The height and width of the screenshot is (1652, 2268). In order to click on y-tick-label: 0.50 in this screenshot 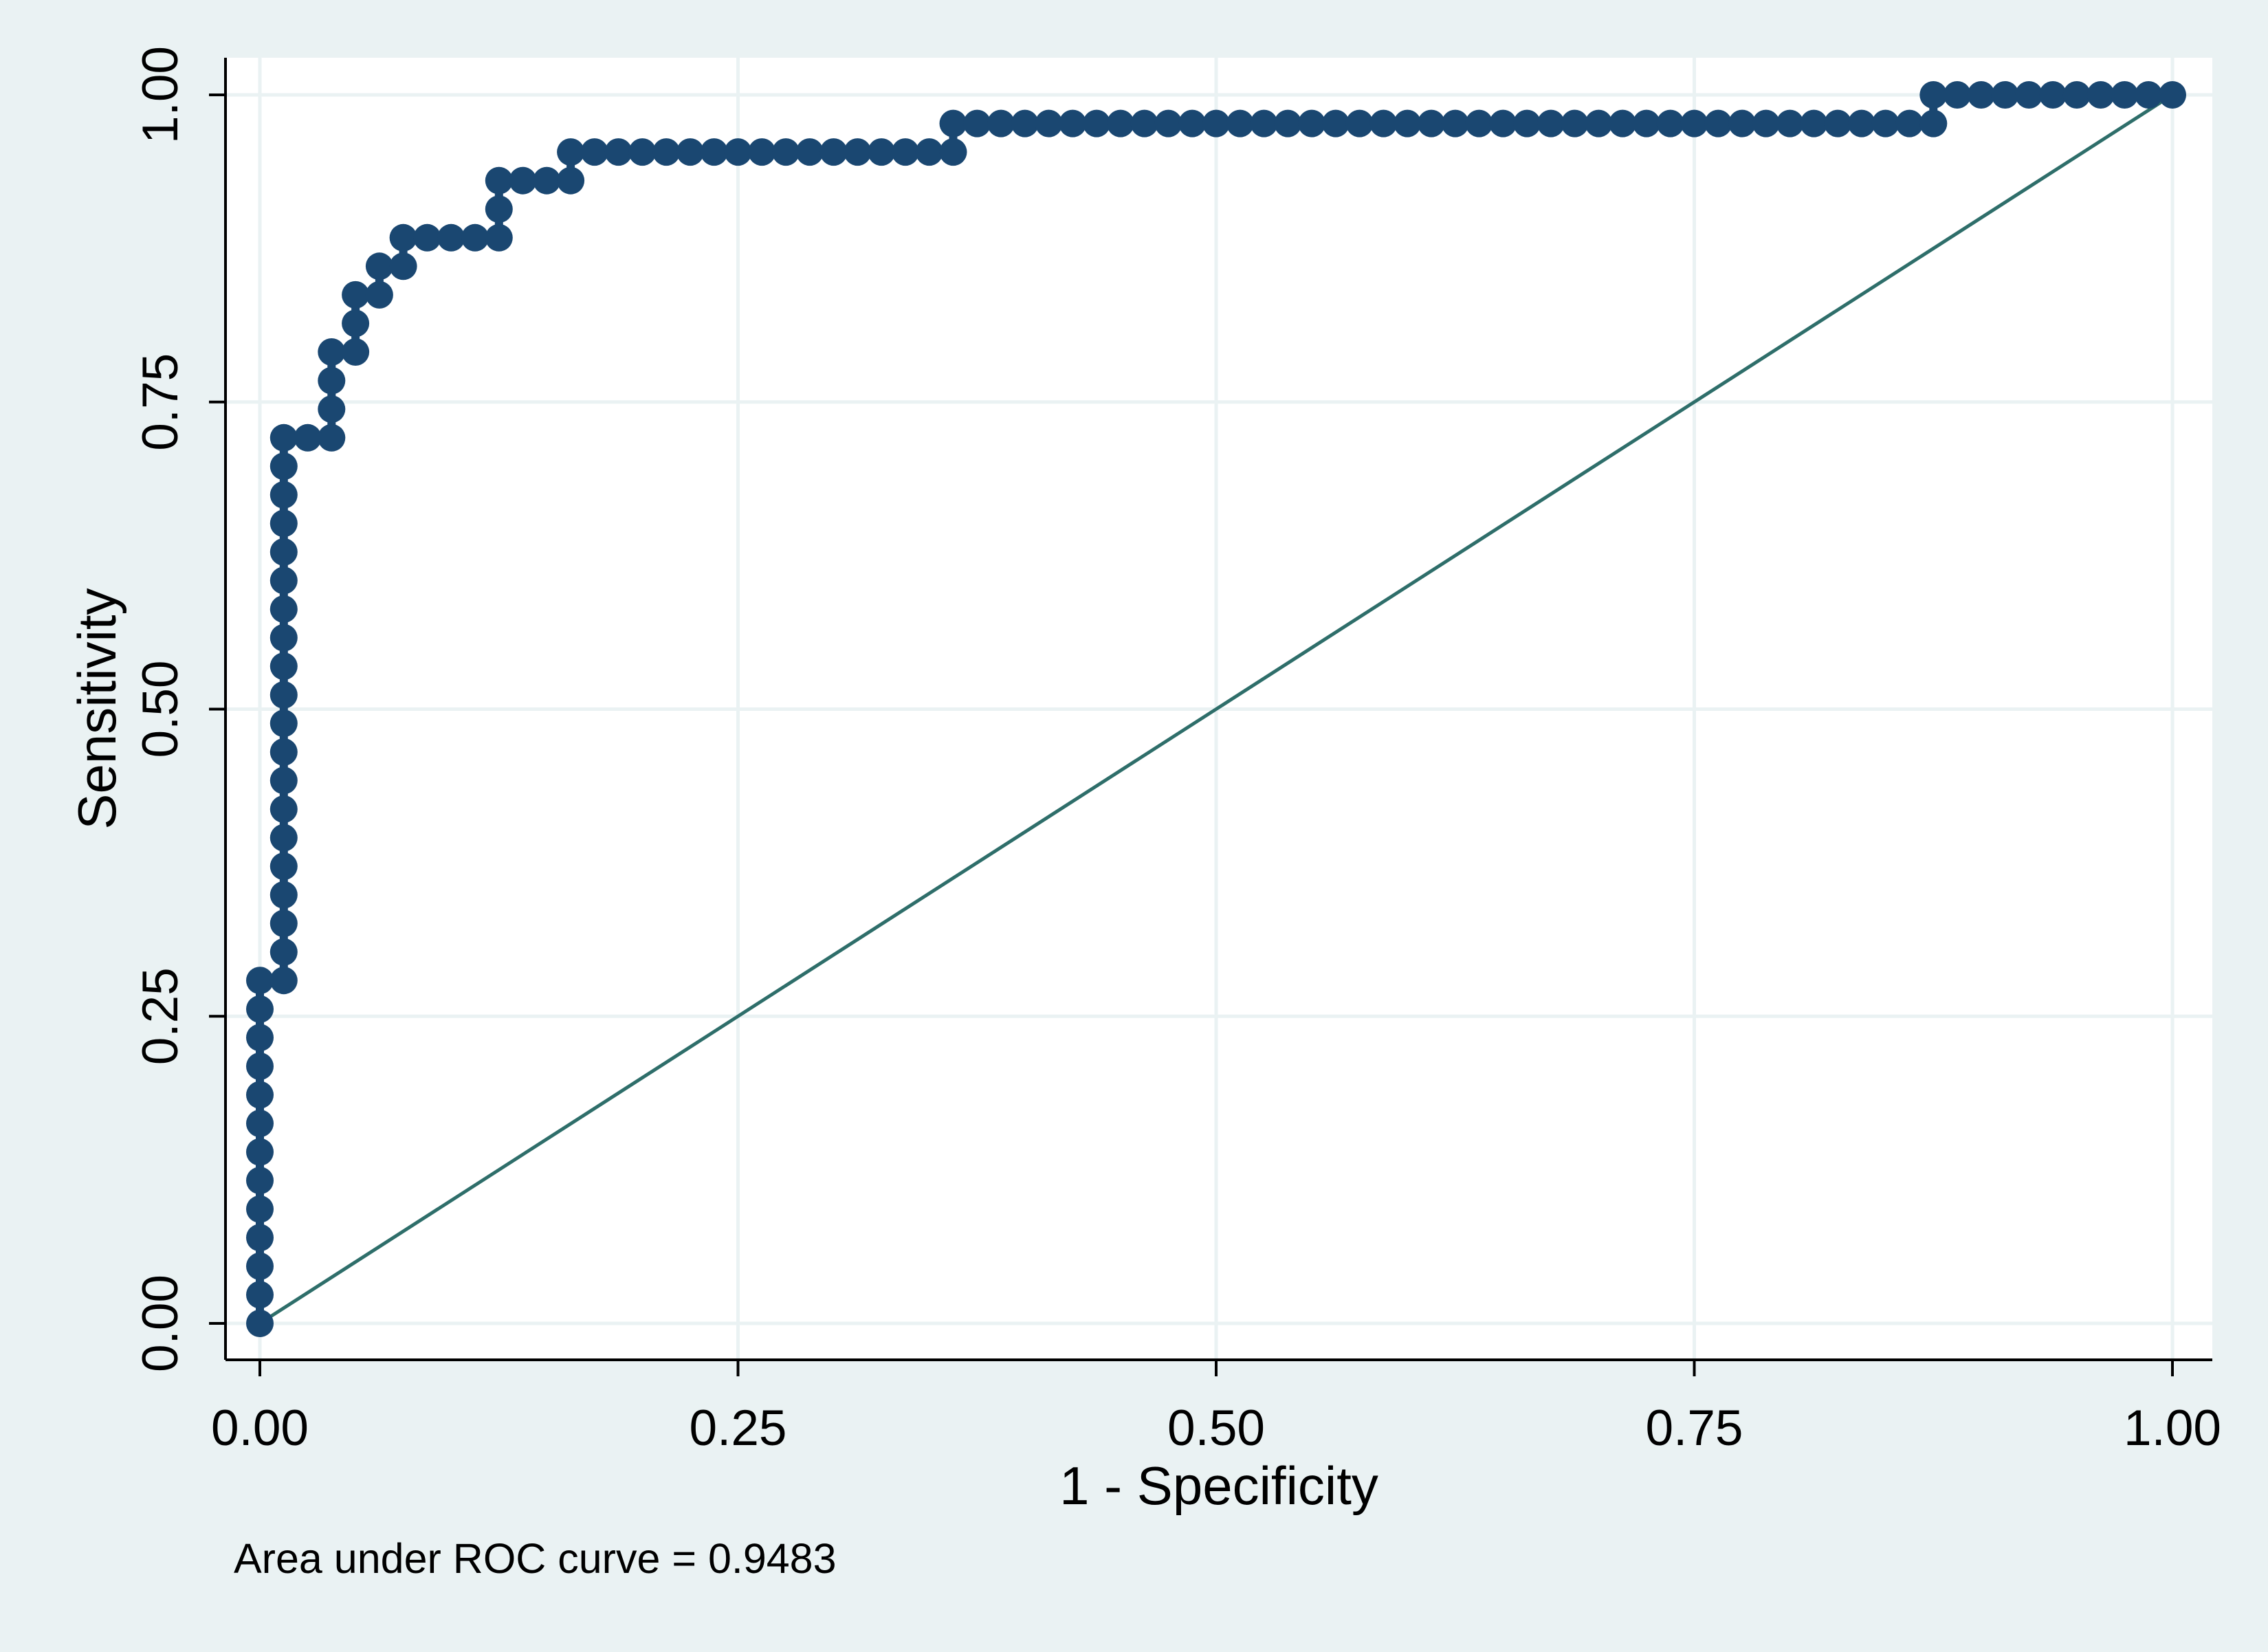, I will do `click(160, 709)`.